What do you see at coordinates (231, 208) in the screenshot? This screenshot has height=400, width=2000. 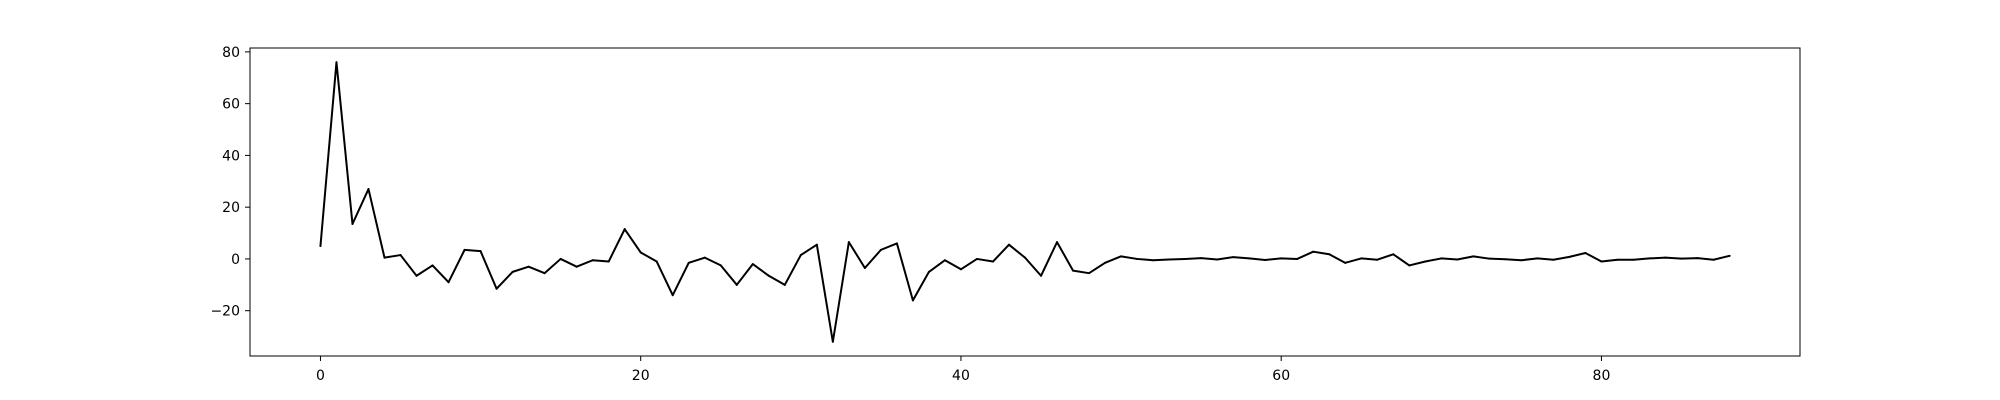 I see `y-tick-label: 20` at bounding box center [231, 208].